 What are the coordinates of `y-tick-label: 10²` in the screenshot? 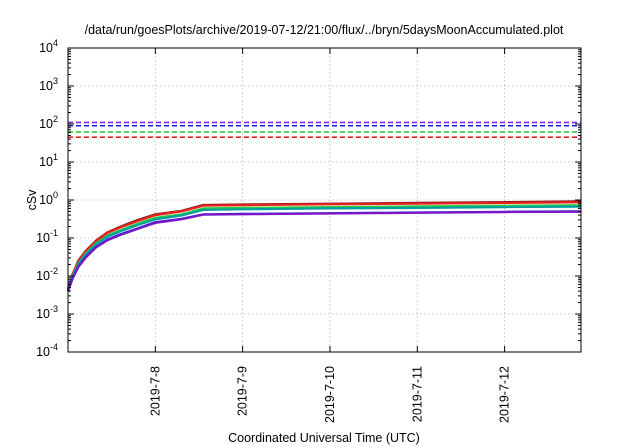 It's located at (48, 122).